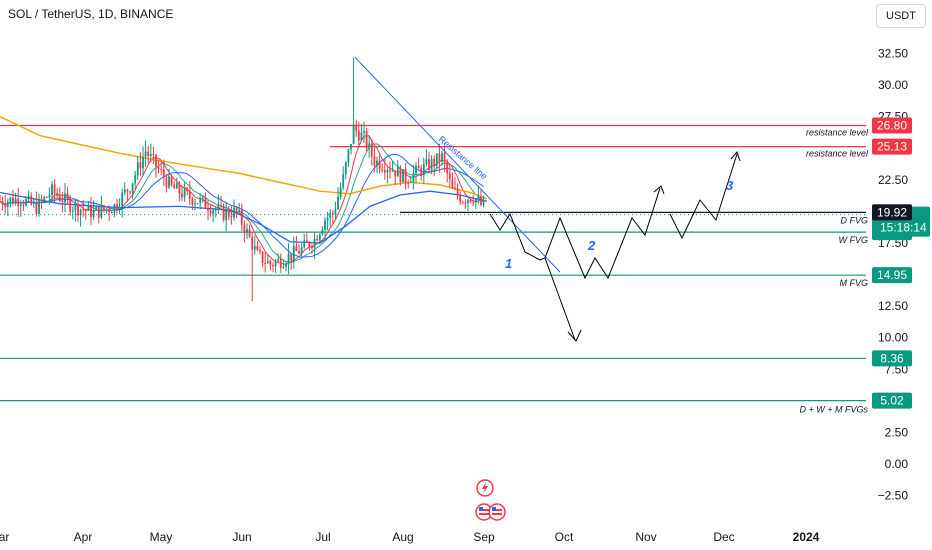 Image resolution: width=932 pixels, height=550 pixels. Describe the element at coordinates (703, 196) in the screenshot. I see `projection-path-up` at that location.